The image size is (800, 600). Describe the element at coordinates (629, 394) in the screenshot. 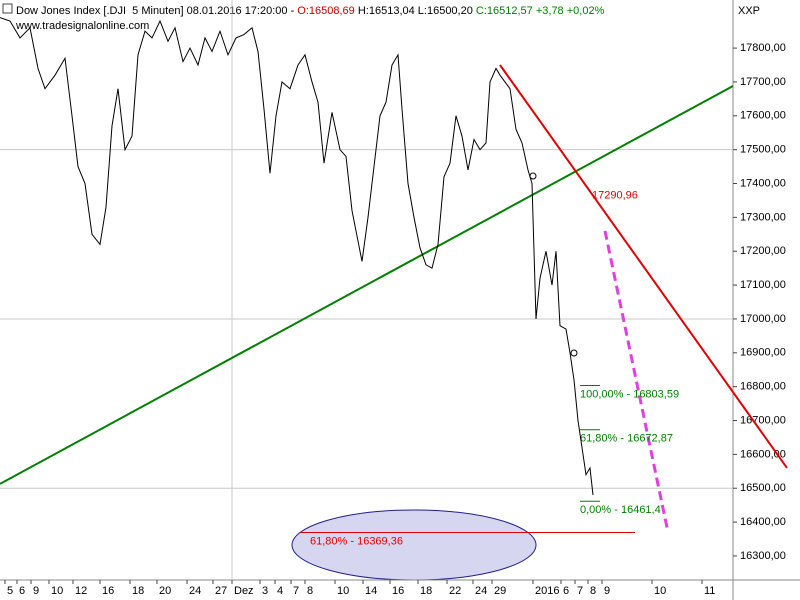

I see `fib-label: 100,00% - 16803,59` at that location.